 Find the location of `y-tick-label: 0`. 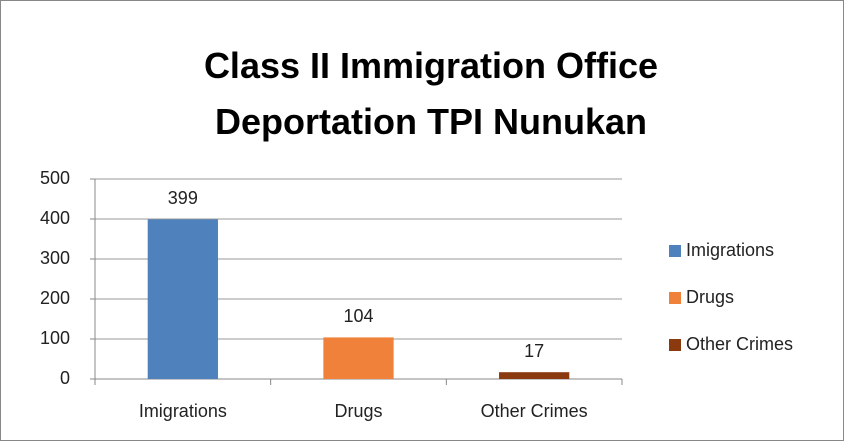

y-tick-label: 0 is located at coordinates (65, 378).